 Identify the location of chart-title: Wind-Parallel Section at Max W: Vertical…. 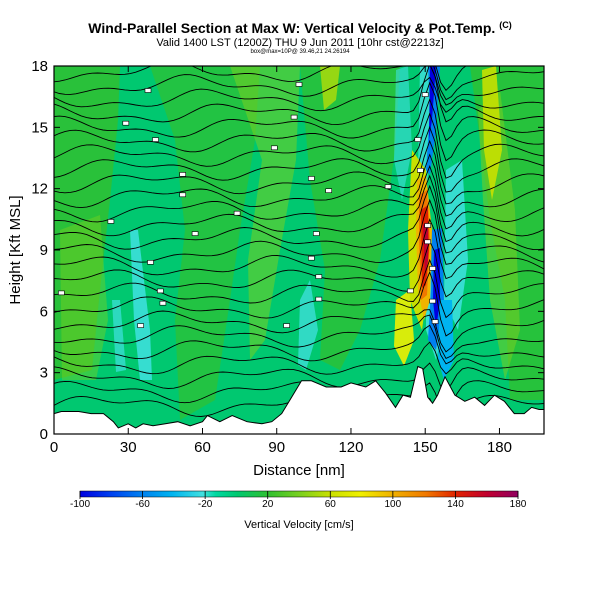
(300, 28).